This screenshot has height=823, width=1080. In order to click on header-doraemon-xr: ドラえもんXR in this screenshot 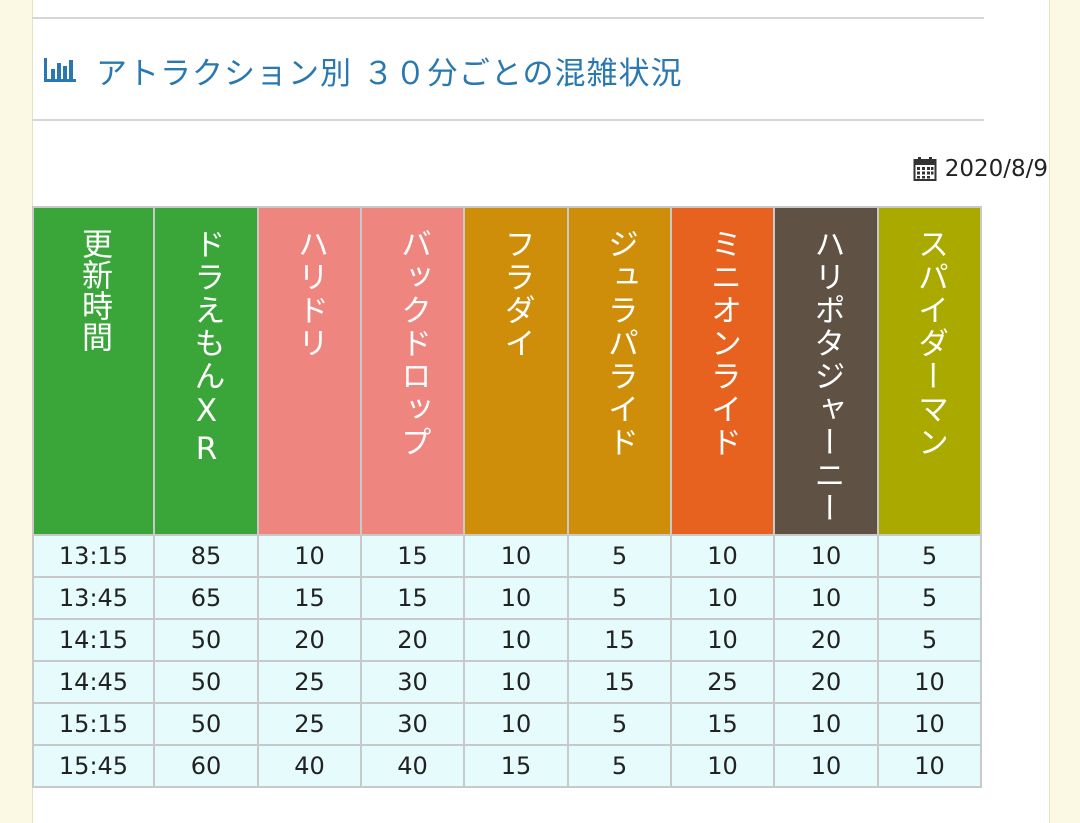, I will do `click(206, 371)`.